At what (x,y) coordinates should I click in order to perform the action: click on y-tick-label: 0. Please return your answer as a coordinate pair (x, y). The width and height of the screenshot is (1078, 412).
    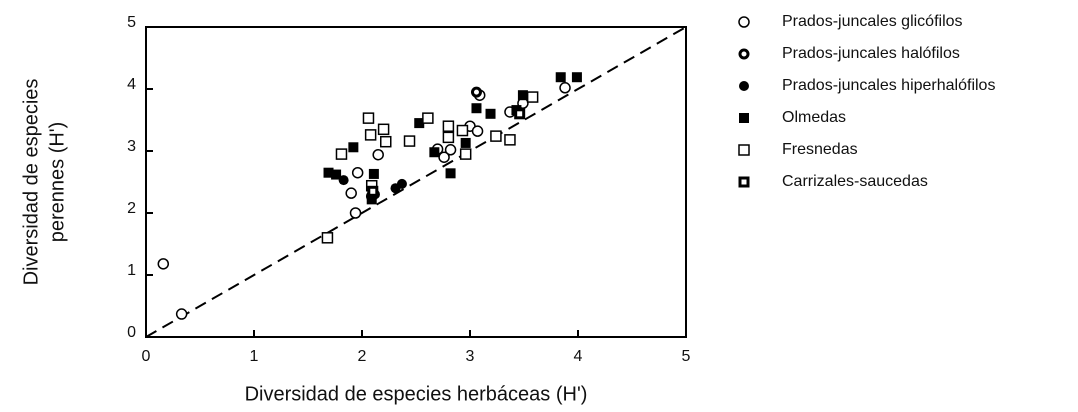
    Looking at the image, I should click on (131, 332).